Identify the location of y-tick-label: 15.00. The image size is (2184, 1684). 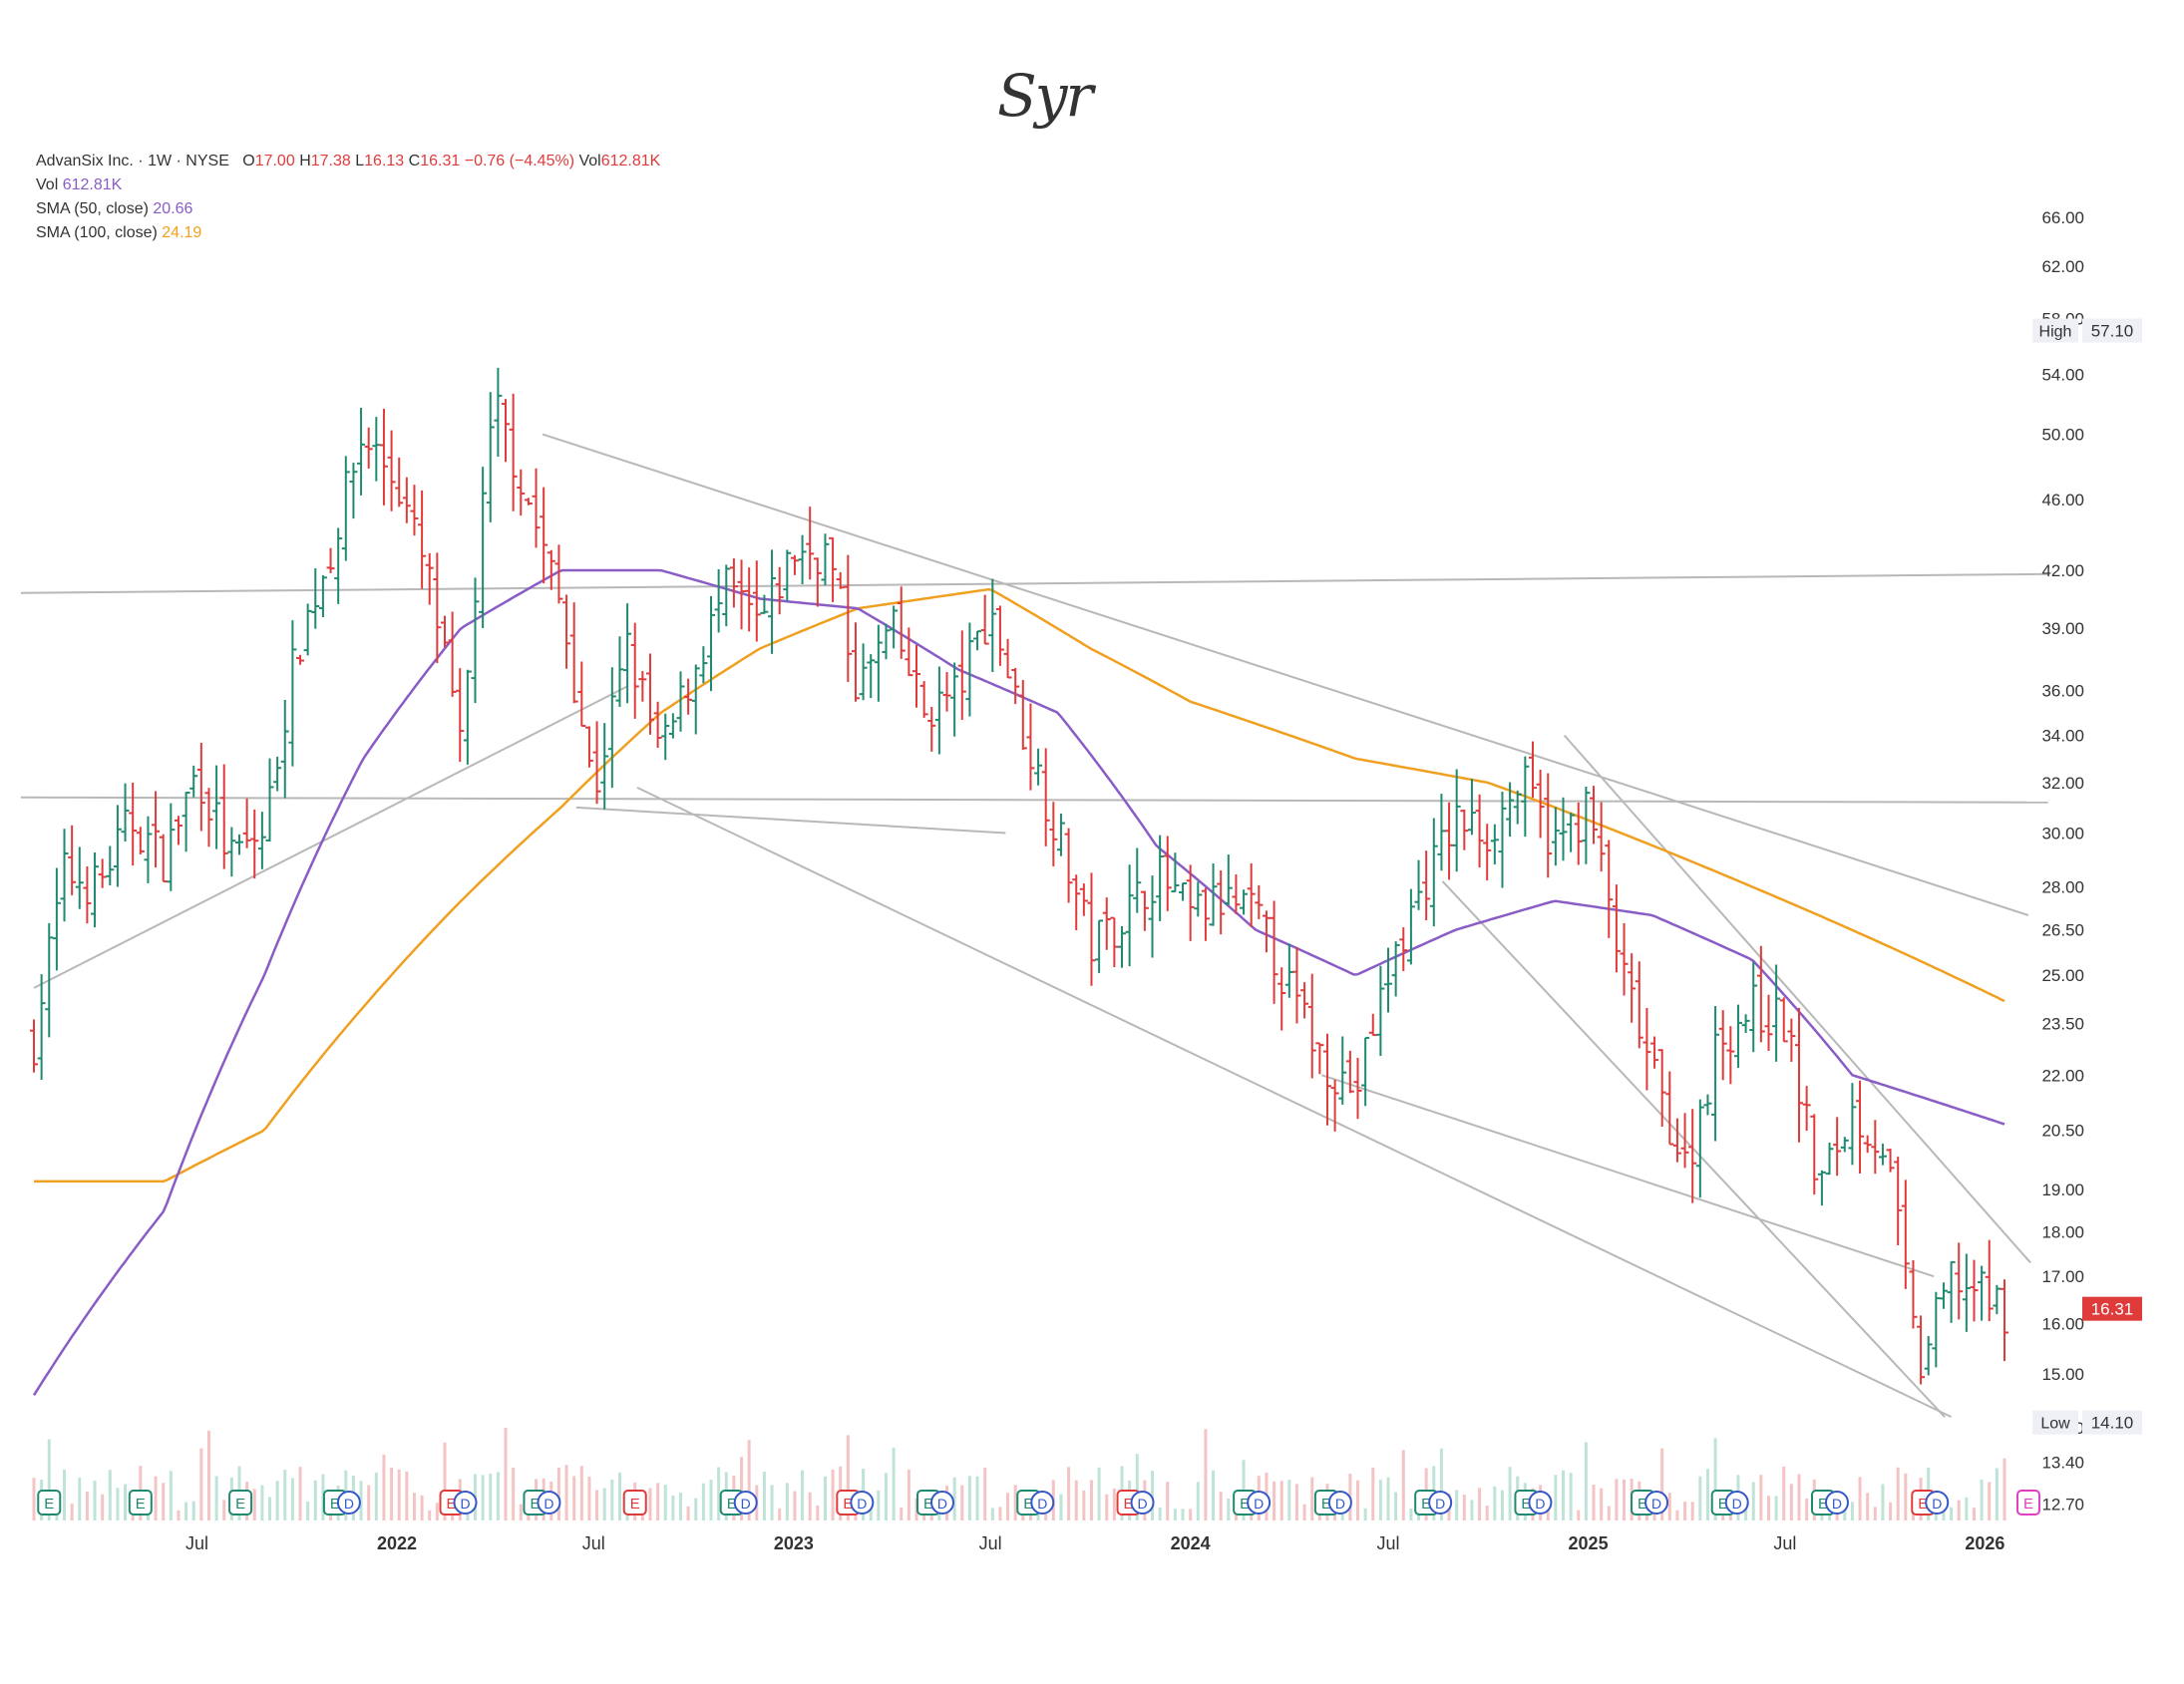
(2062, 1375).